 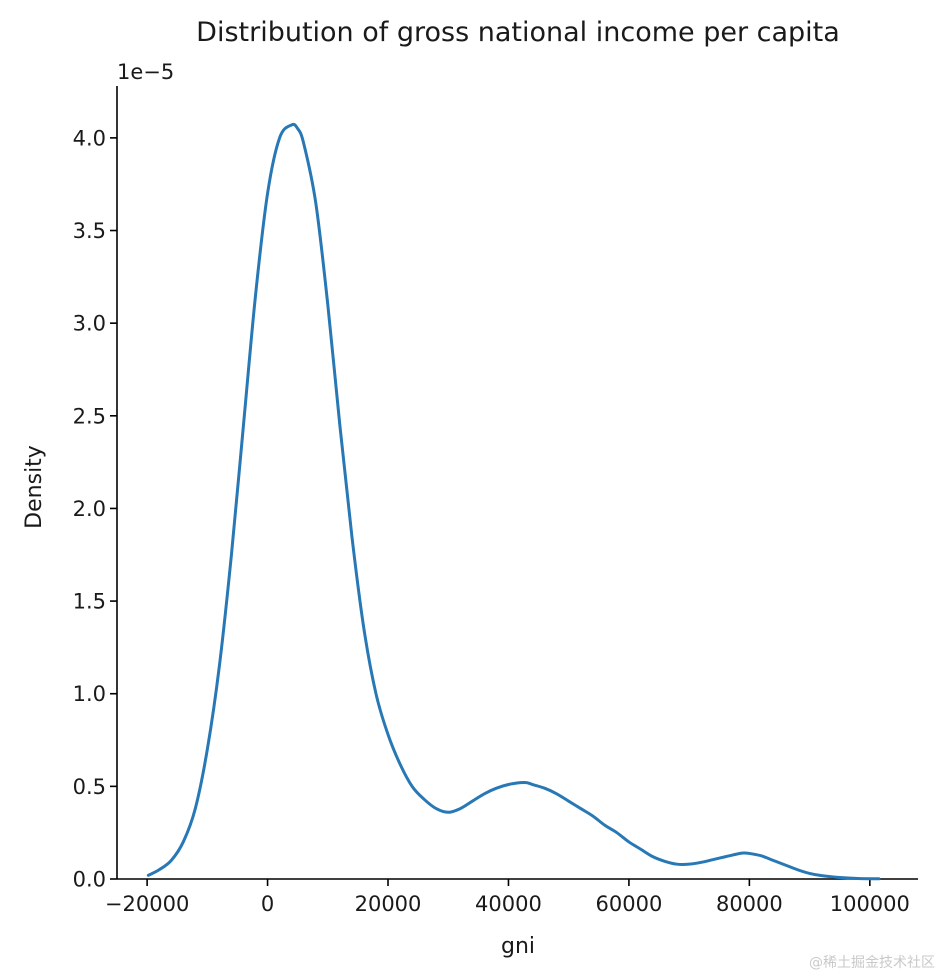 I want to click on x-tick-label: 60000, so click(x=629, y=904).